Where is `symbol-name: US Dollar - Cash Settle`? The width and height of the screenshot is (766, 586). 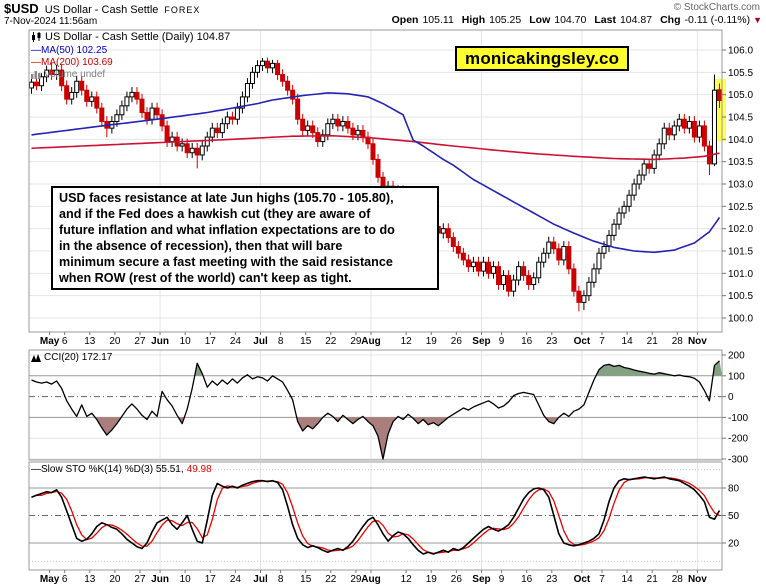
symbol-name: US Dollar - Cash Settle is located at coordinates (101, 10).